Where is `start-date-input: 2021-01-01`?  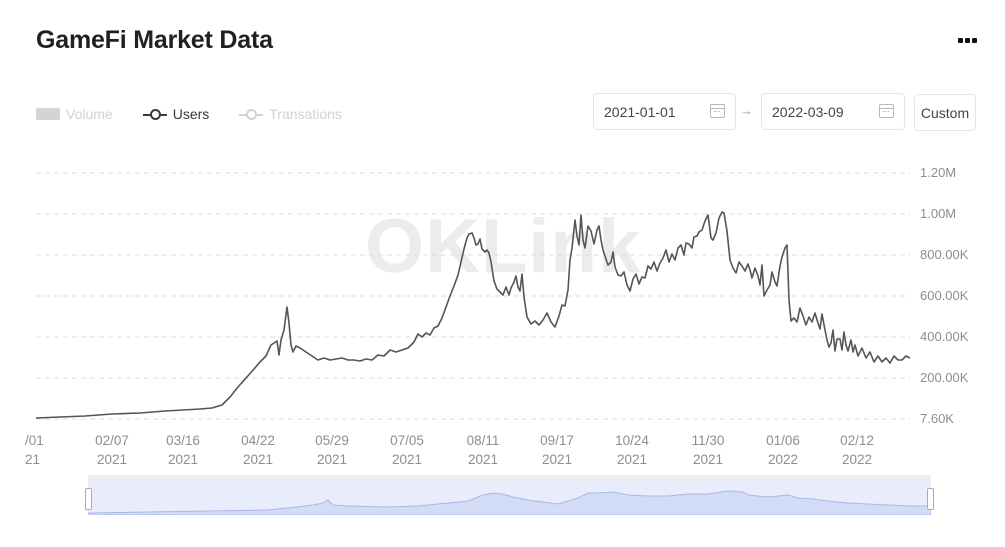
start-date-input: 2021-01-01 is located at coordinates (664, 111).